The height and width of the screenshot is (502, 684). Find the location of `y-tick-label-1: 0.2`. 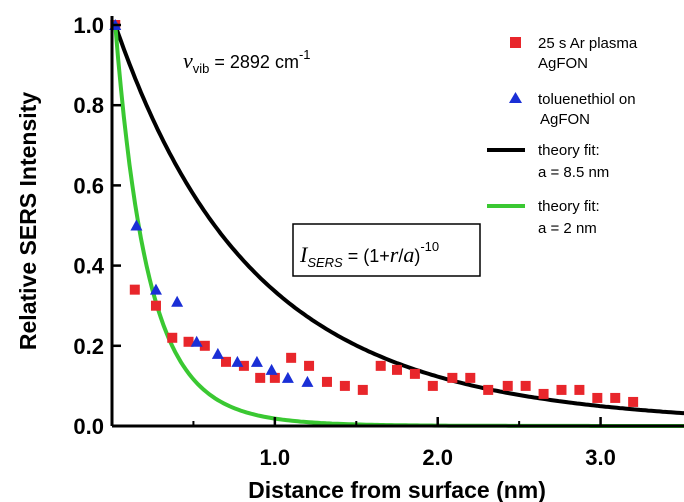

y-tick-label-1: 0.2 is located at coordinates (88, 346).